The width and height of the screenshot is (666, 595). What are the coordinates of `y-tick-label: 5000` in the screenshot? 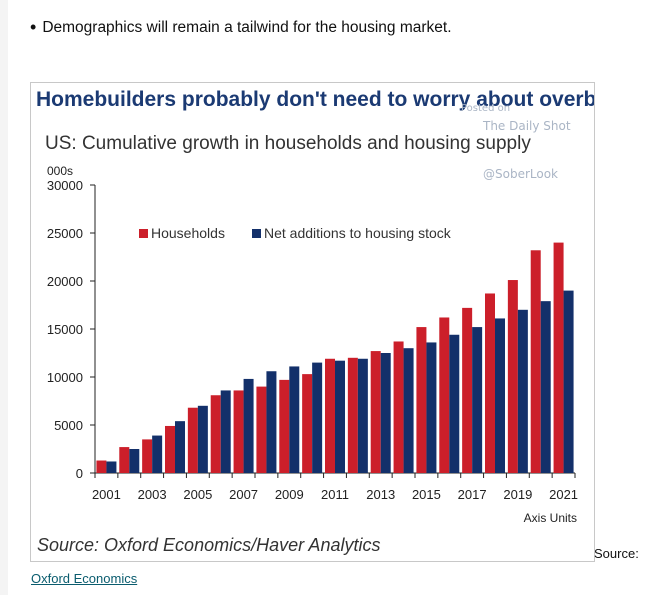 It's located at (68, 425).